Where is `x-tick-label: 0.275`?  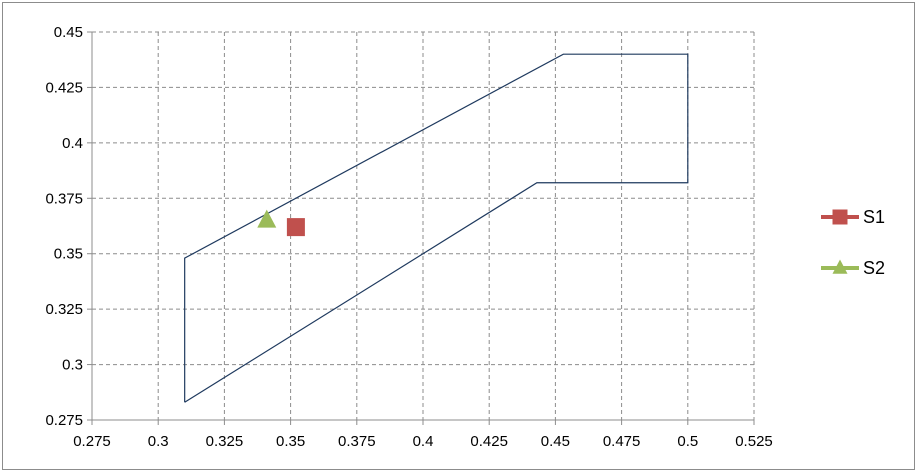
x-tick-label: 0.275 is located at coordinates (92, 441).